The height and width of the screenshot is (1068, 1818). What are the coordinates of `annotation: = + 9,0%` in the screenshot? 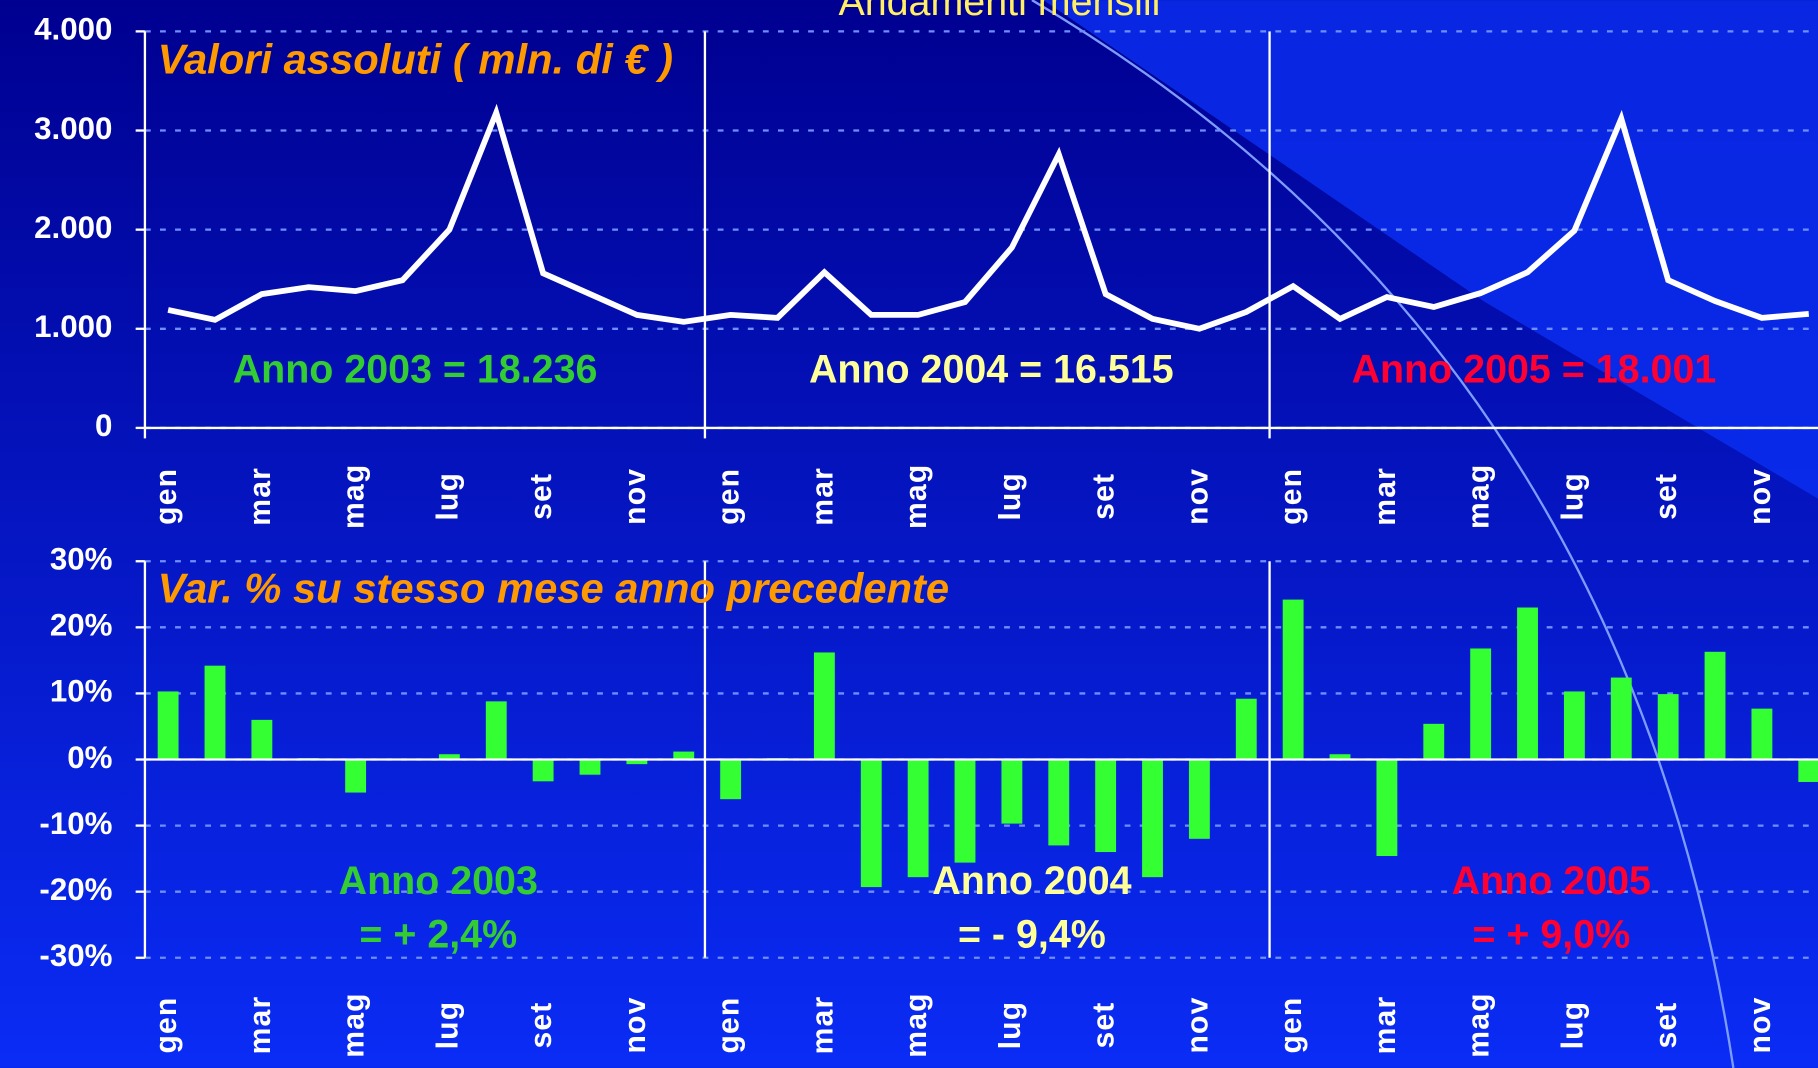 It's located at (1551, 934).